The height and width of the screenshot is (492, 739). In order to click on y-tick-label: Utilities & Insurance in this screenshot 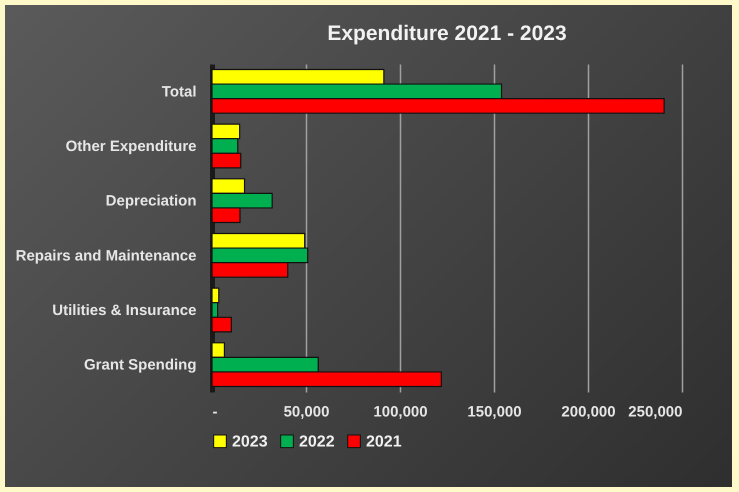, I will do `click(124, 310)`.